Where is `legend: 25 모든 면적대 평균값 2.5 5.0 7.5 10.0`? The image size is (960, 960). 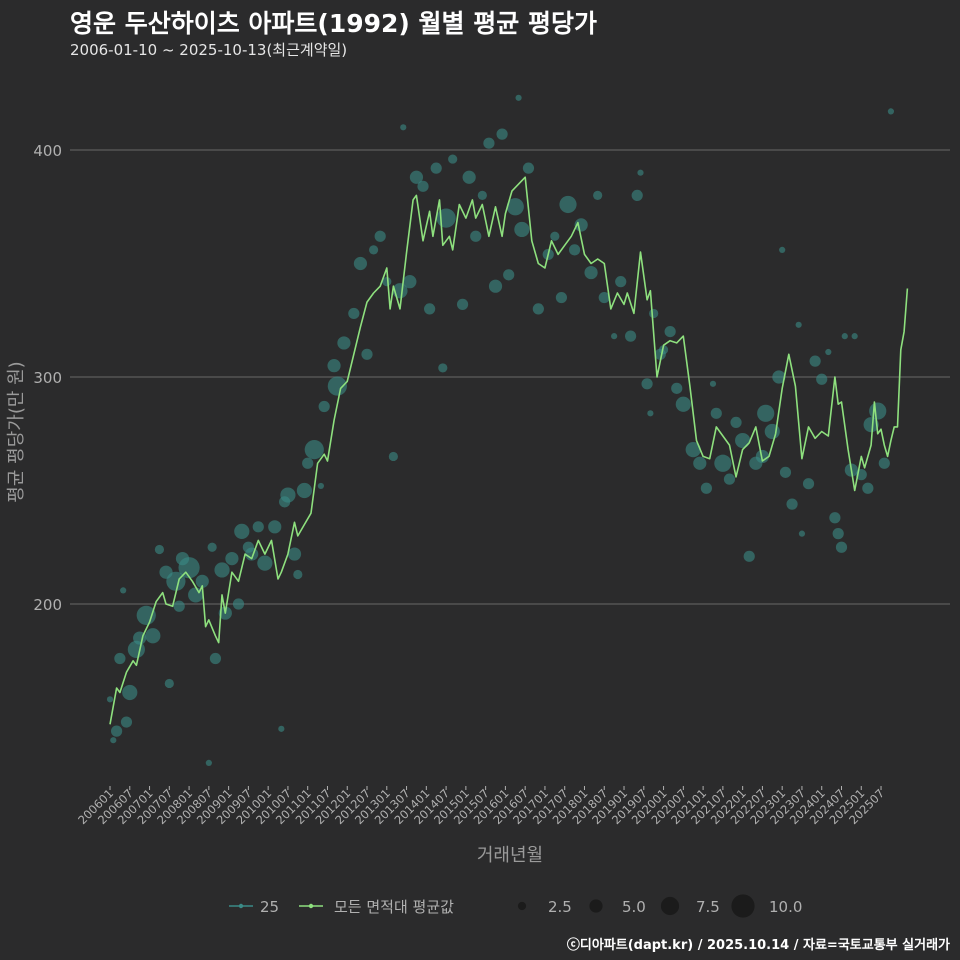
legend: 25 모든 면적대 평균값 2.5 5.0 7.5 10.0 is located at coordinates (515, 906).